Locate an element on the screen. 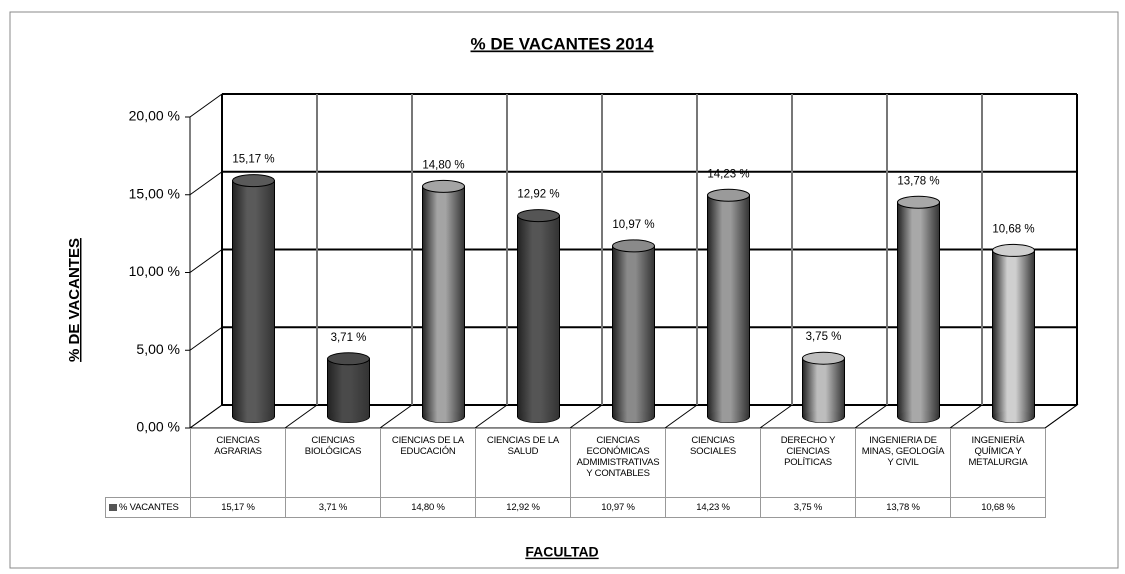 This screenshot has width=1125, height=574. data-label: 3,75 % is located at coordinates (824, 337).